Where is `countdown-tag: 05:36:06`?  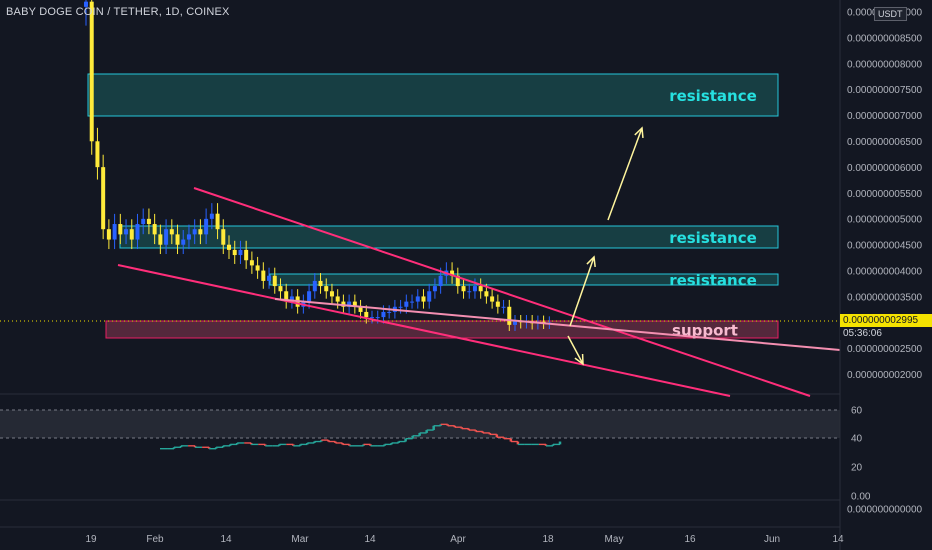 countdown-tag: 05:36:06 is located at coordinates (886, 333).